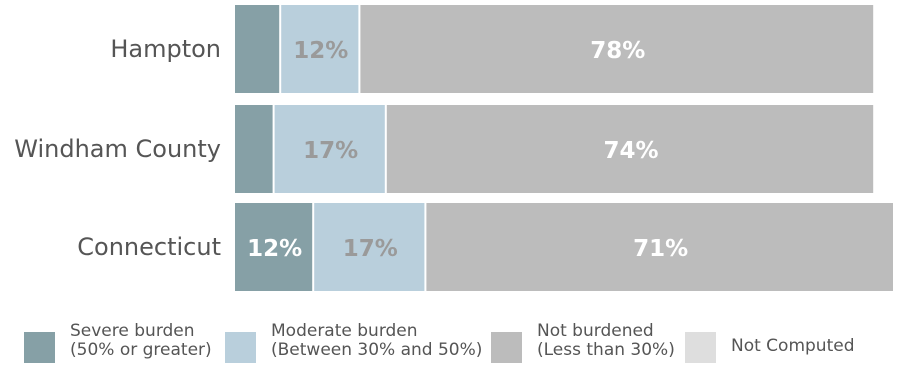 This screenshot has width=899, height=368. I want to click on data-label-windham-county-series-1: 17%, so click(330, 151).